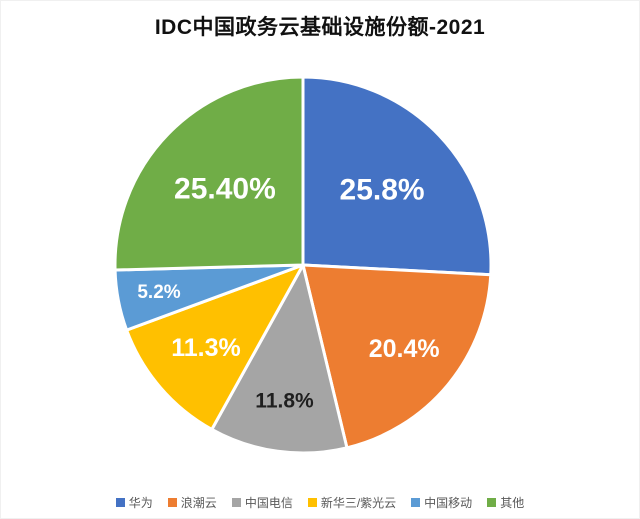  I want to click on pie-label-inspur-cloud: 20.4%, so click(404, 349).